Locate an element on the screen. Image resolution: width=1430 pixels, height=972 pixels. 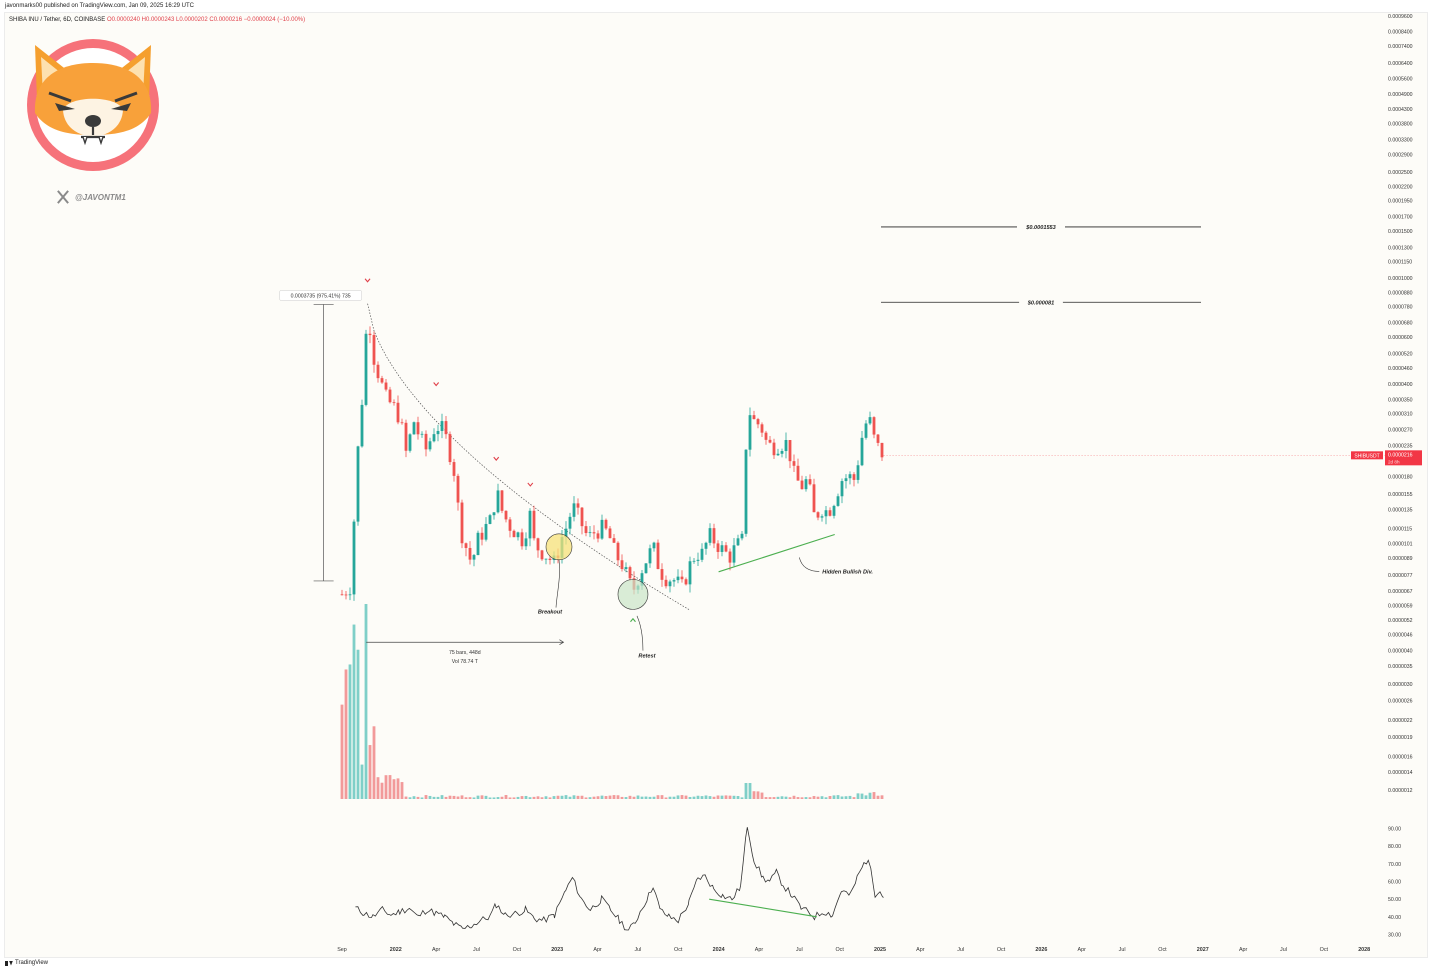
price-tick-label: 0.0000180 is located at coordinates (1400, 477).